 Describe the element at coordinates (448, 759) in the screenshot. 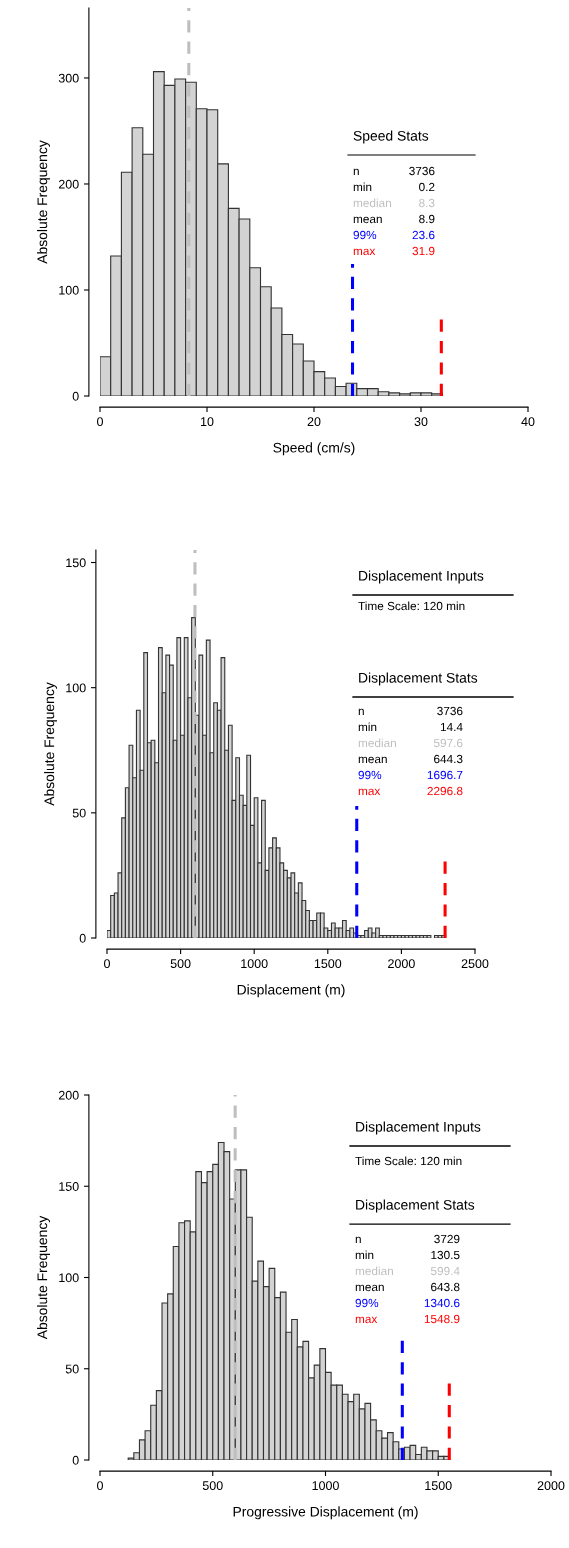

I see `annotation: 644.3` at that location.